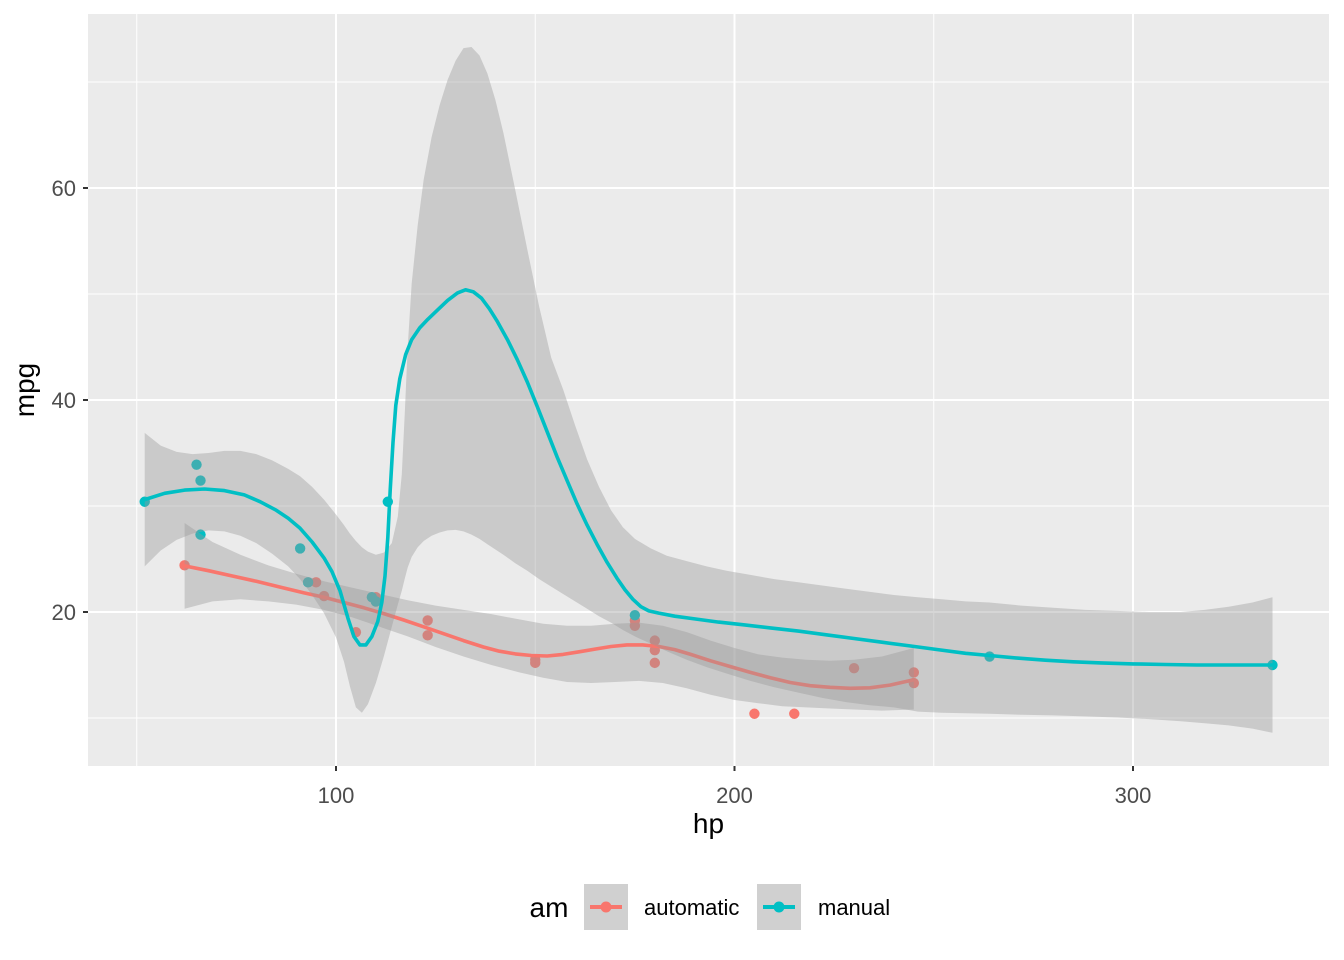 This screenshot has height=960, width=1344. I want to click on x-axis-title: hp, so click(708, 823).